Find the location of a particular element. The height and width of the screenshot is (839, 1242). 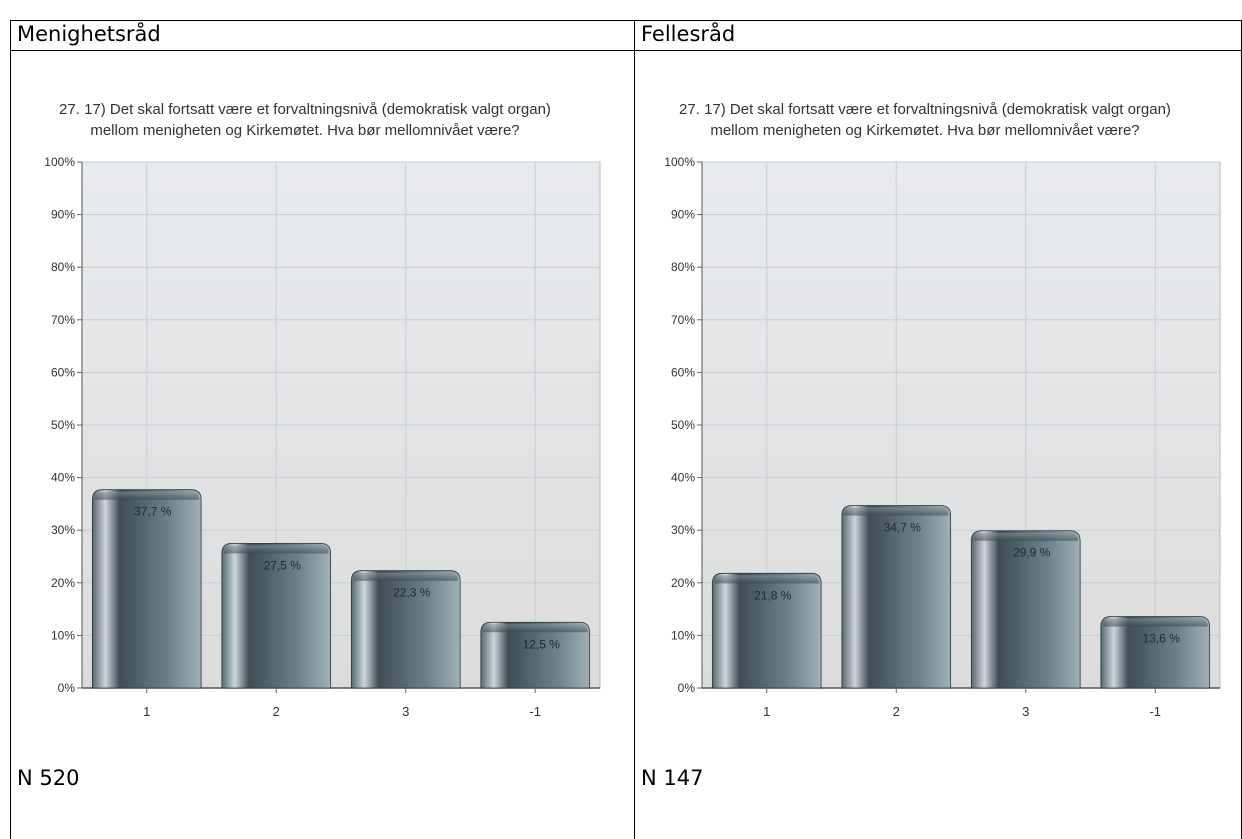

table-border-header-bottom is located at coordinates (626, 50).